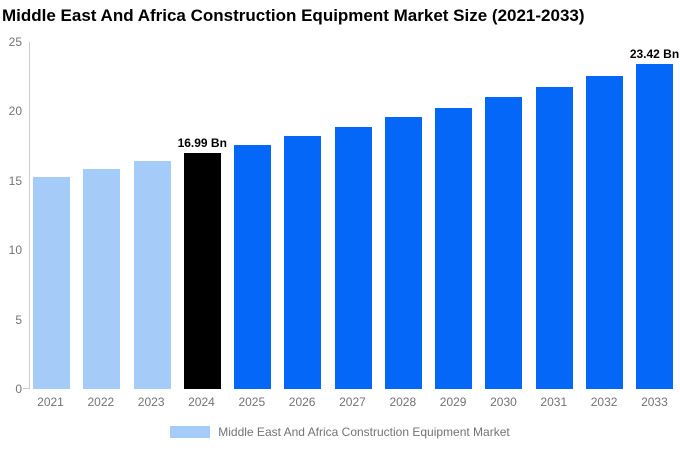 The width and height of the screenshot is (680, 450). What do you see at coordinates (504, 243) in the screenshot?
I see `bar-2030` at bounding box center [504, 243].